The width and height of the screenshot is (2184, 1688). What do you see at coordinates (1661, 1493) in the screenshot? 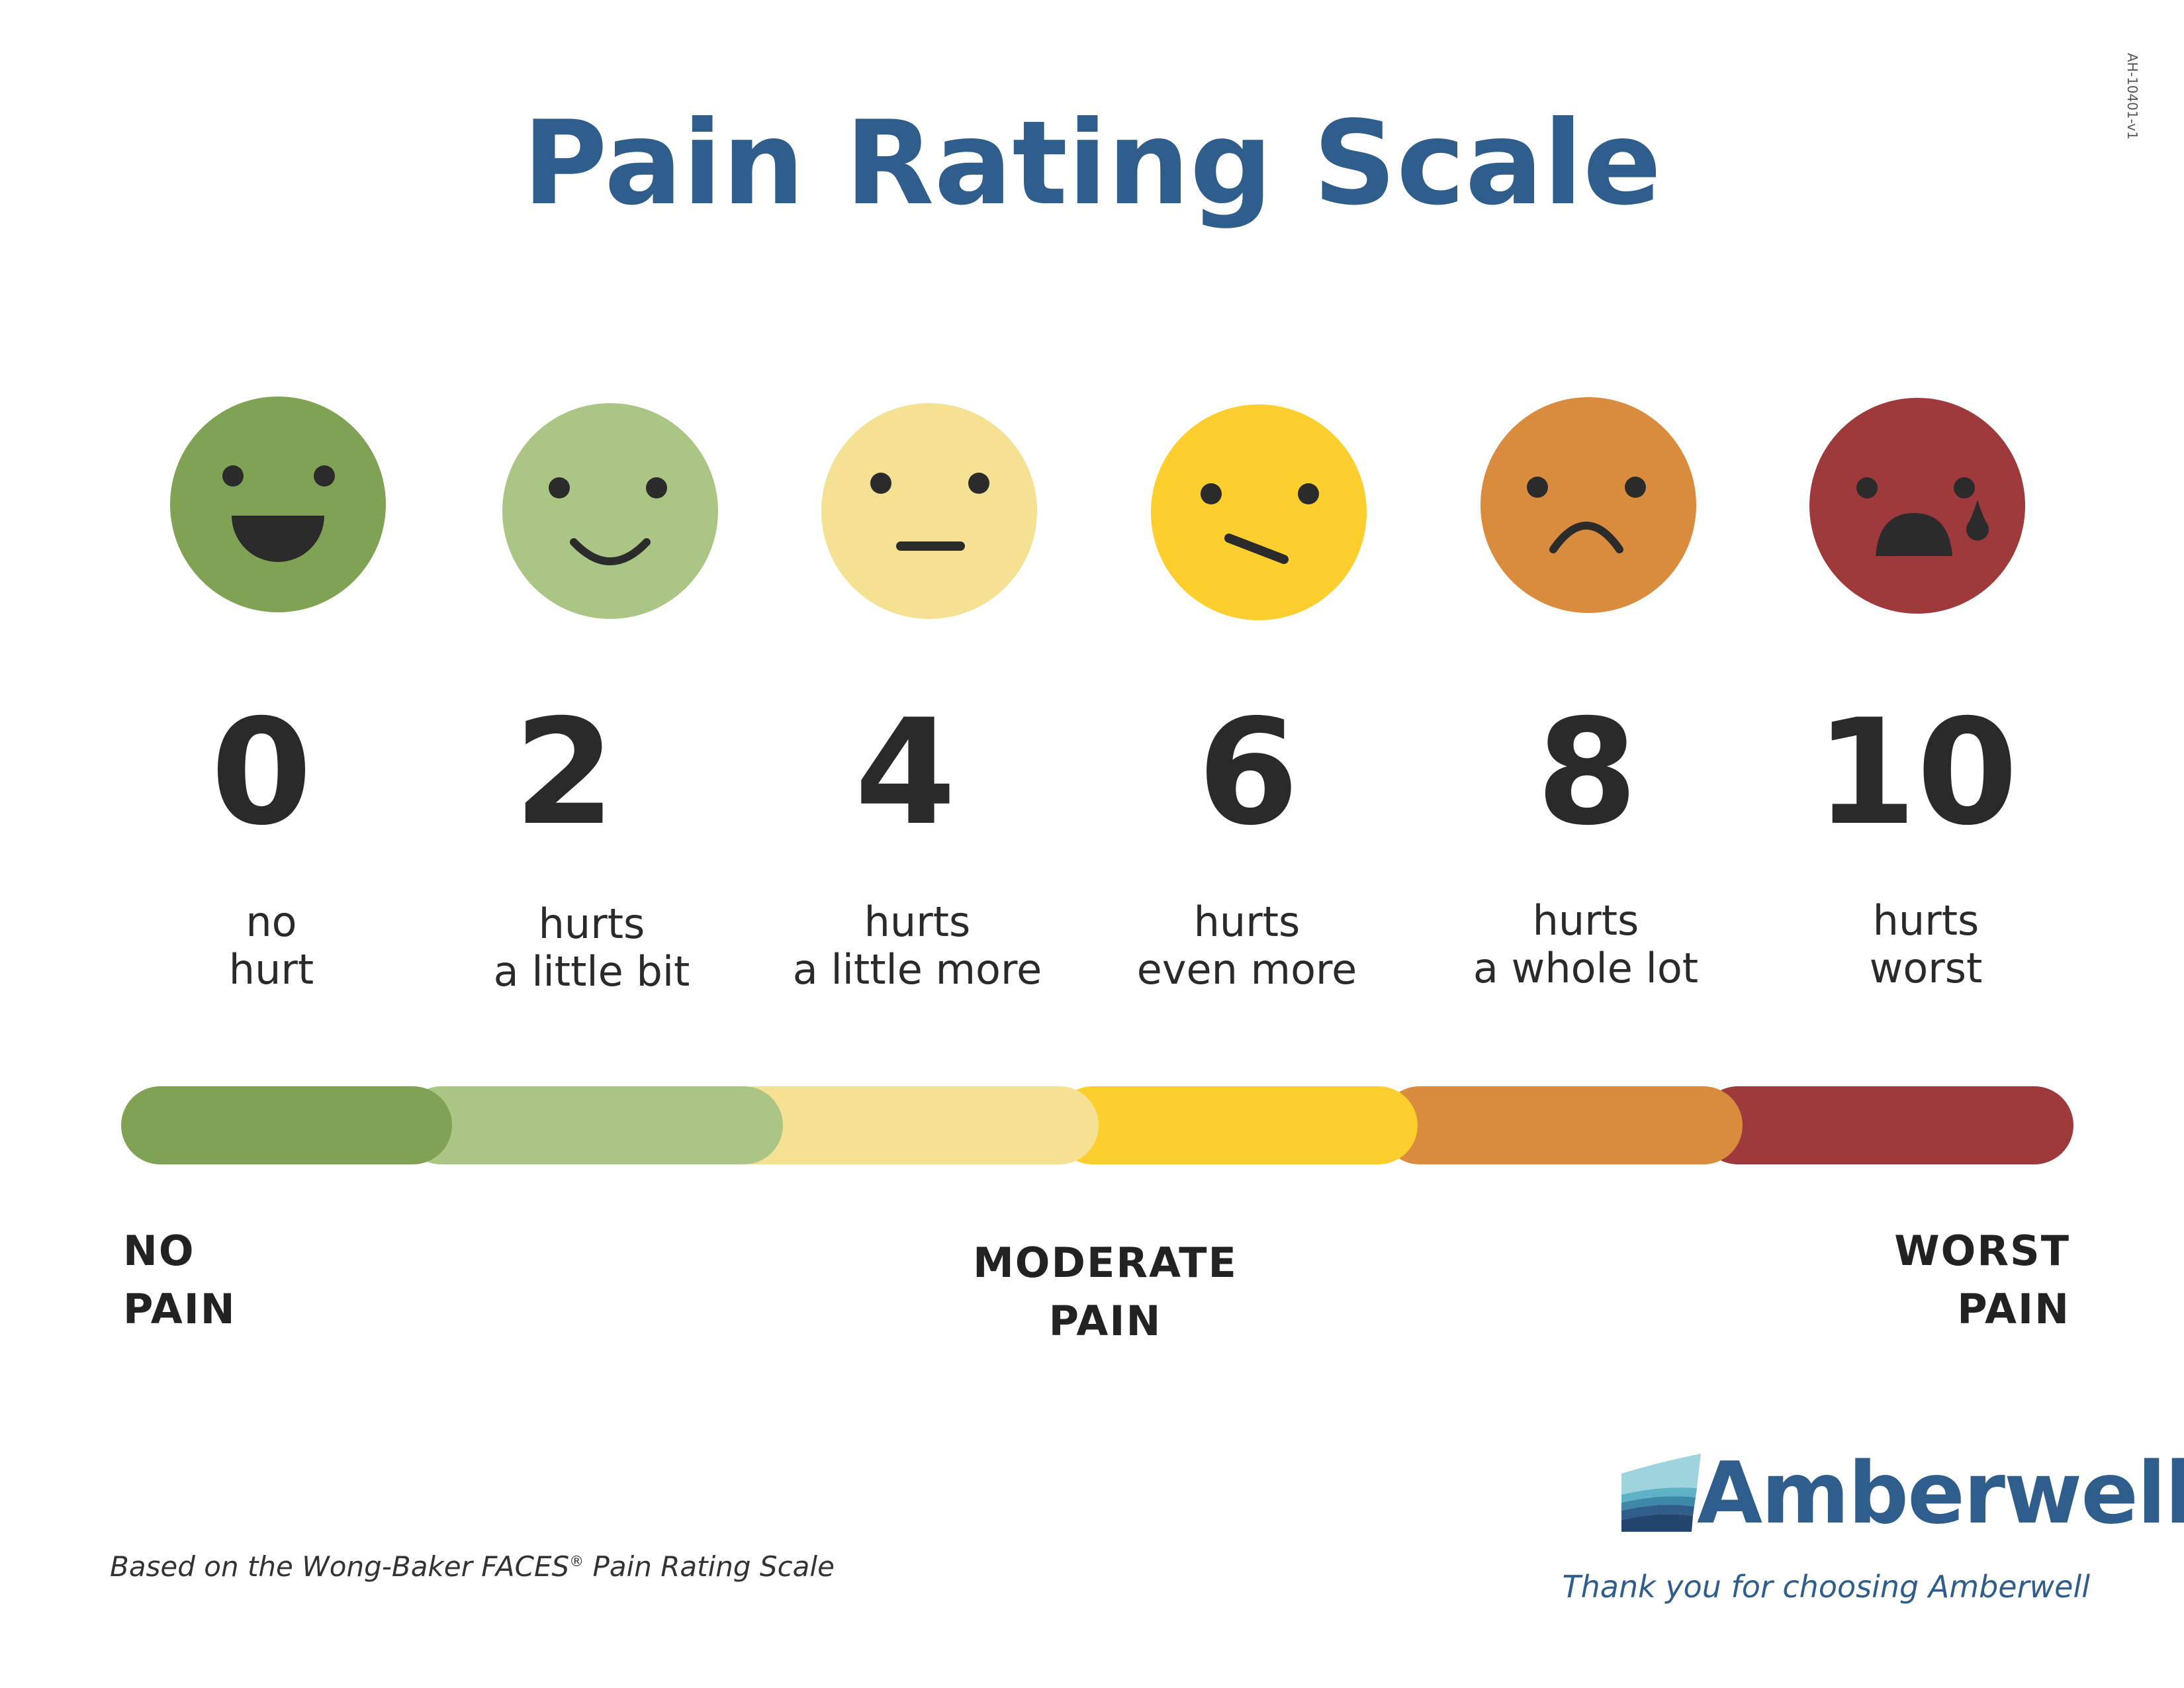
I see `wave-sails-logo-icon` at bounding box center [1661, 1493].